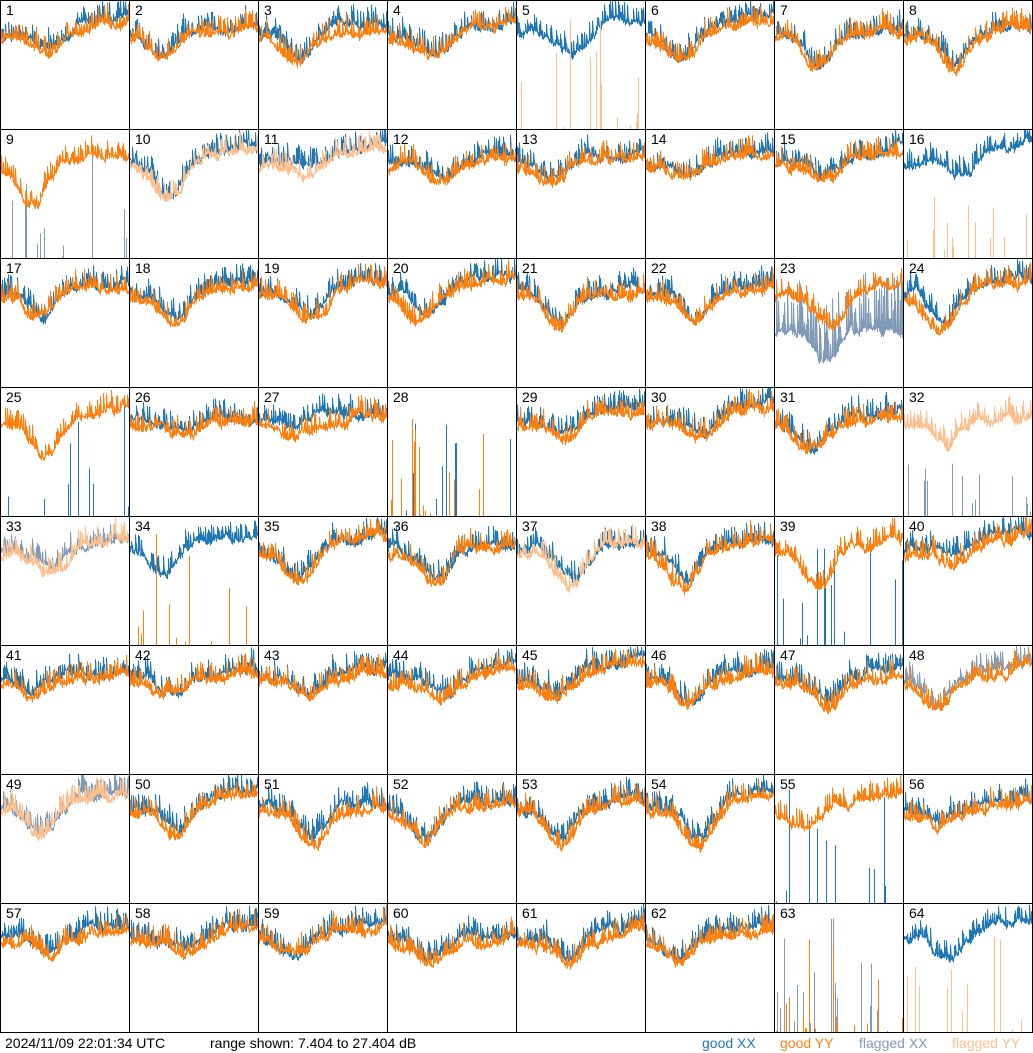 The height and width of the screenshot is (1053, 1033). I want to click on antenna-panel: 48, so click(968, 709).